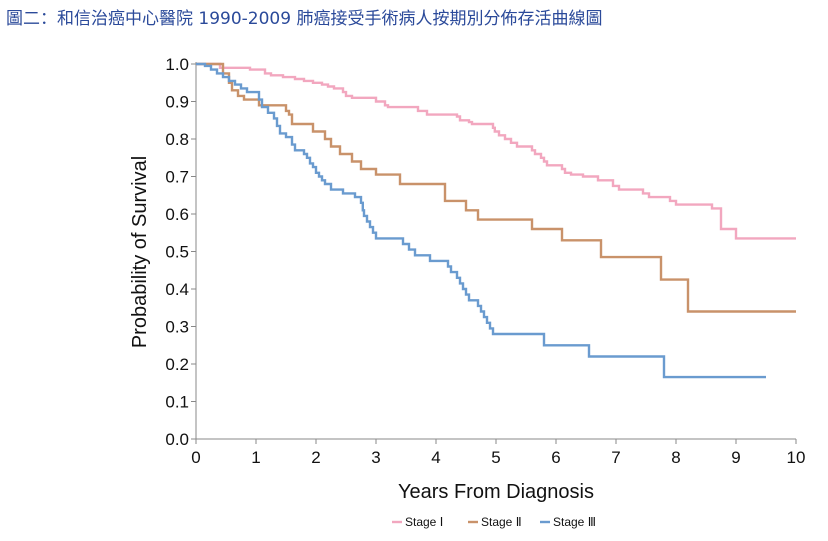  What do you see at coordinates (177, 102) in the screenshot?
I see `y-tick-label: 0.9` at bounding box center [177, 102].